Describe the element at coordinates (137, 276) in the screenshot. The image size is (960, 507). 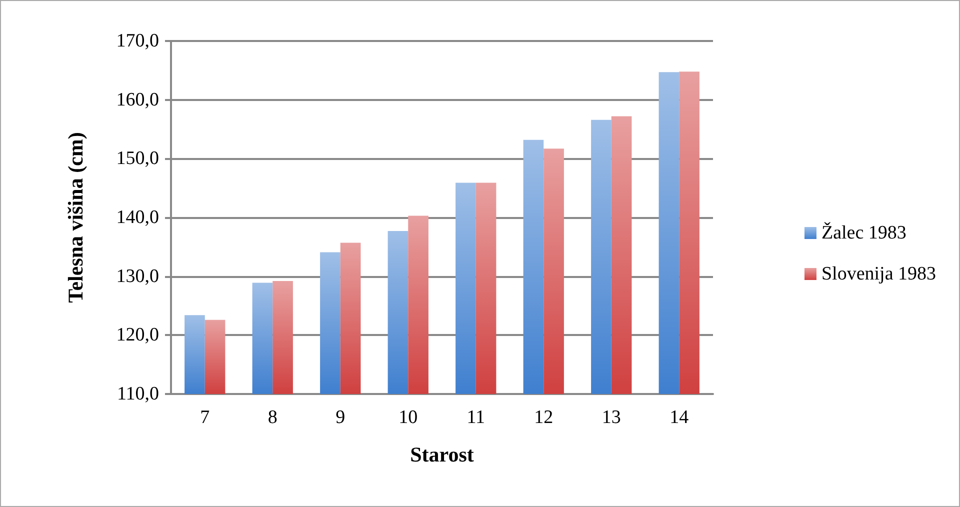
I see `y-tick-label: 130,0` at that location.